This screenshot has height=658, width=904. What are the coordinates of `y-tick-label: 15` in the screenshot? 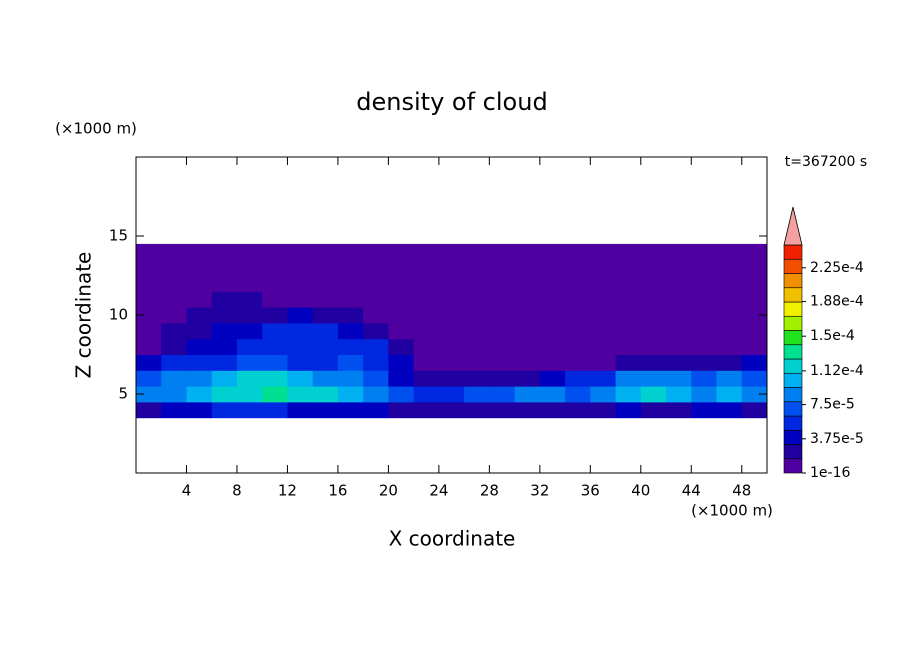 It's located at (118, 236).